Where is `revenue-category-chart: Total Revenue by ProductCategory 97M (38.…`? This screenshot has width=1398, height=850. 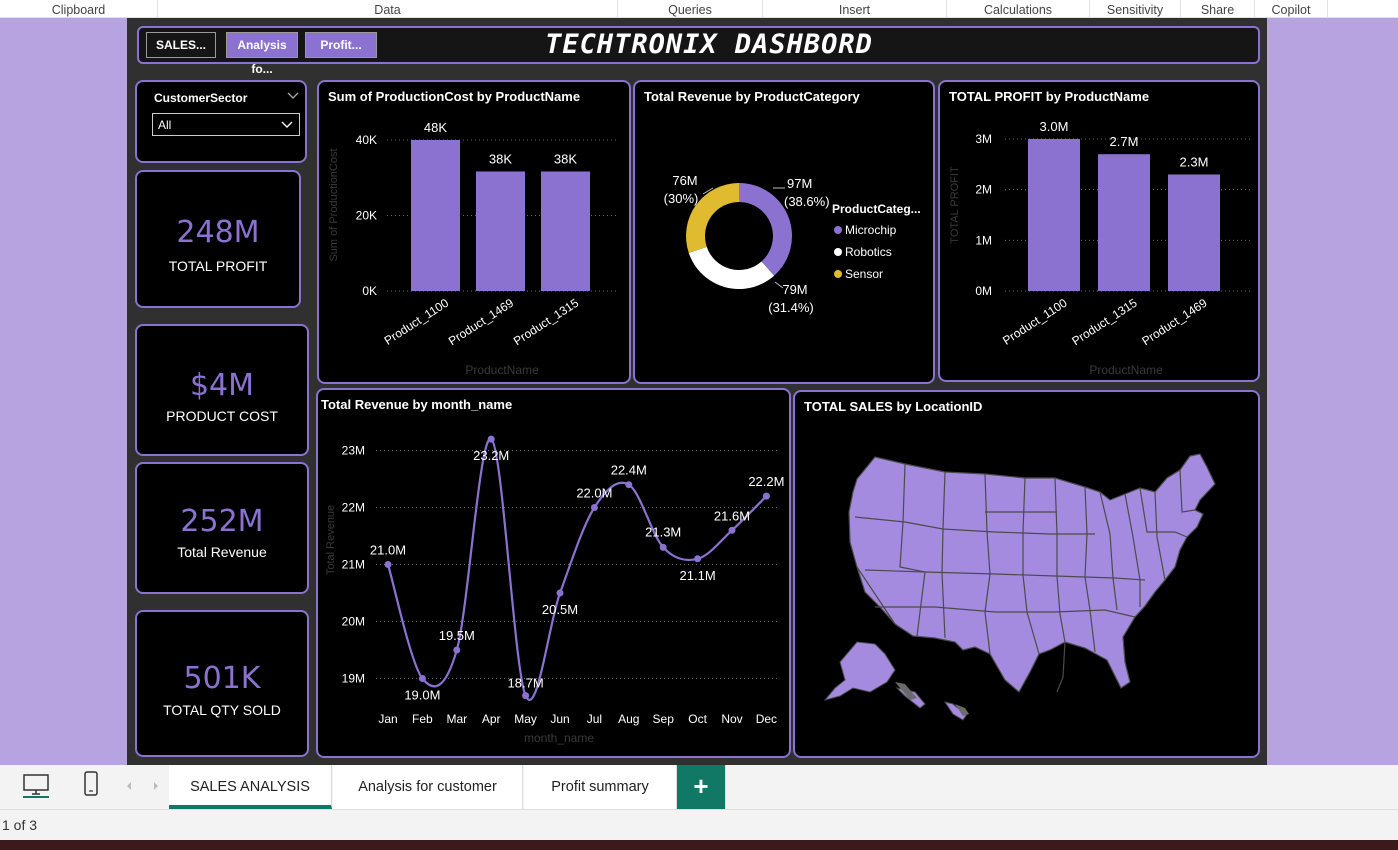 revenue-category-chart: Total Revenue by ProductCategory 97M (38.… is located at coordinates (784, 232).